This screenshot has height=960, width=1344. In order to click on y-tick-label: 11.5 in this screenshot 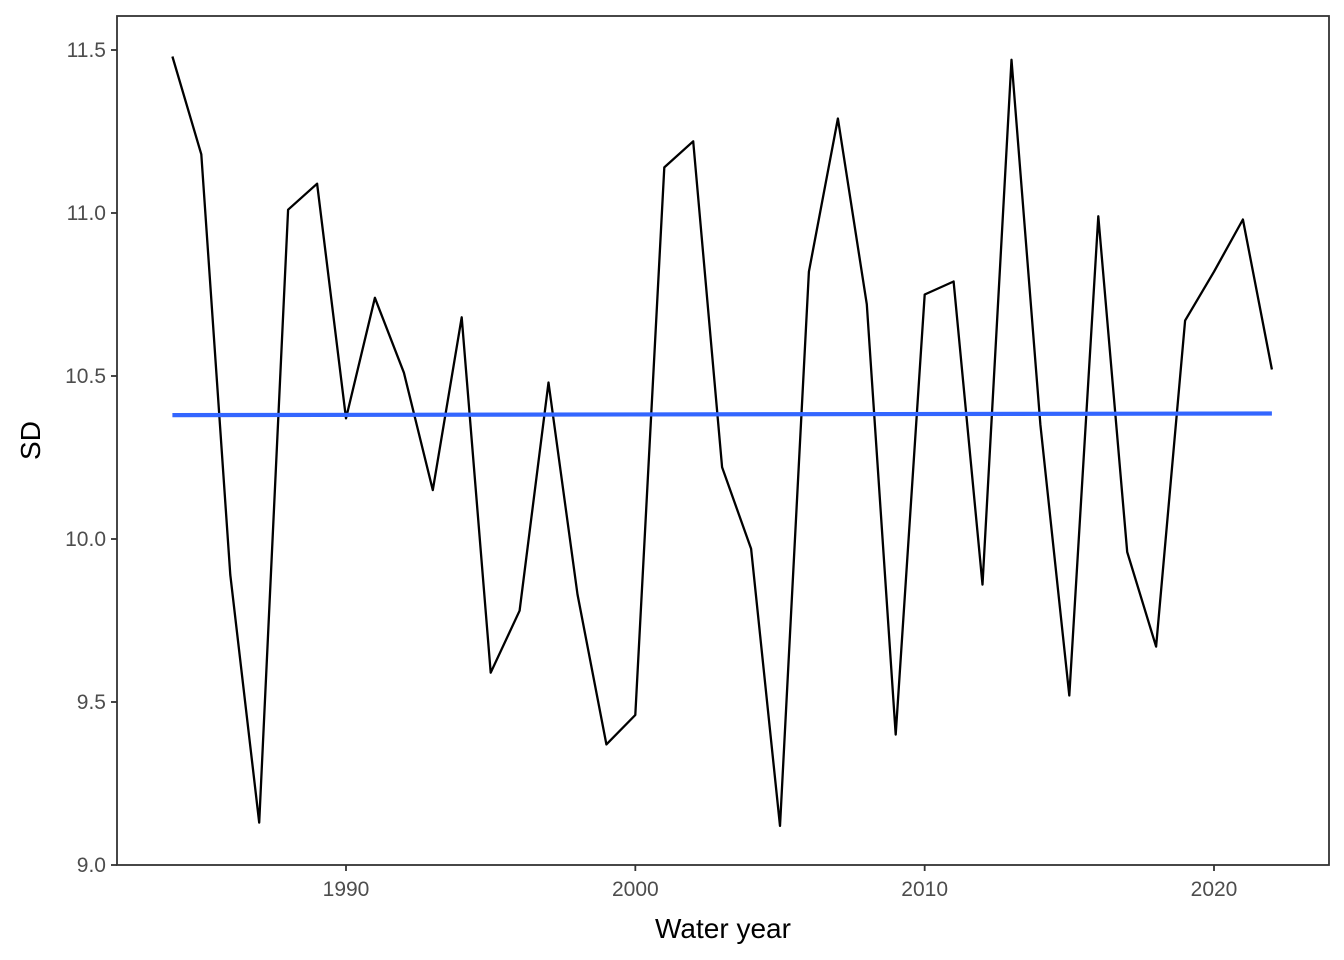, I will do `click(86, 50)`.